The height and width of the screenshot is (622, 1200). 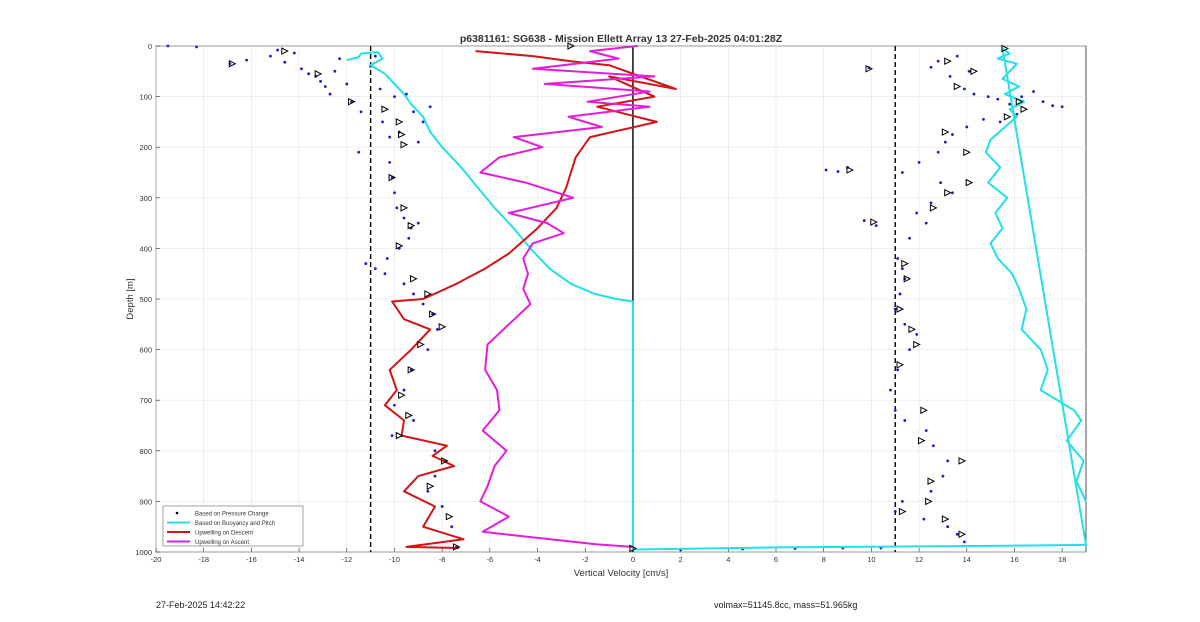 What do you see at coordinates (145, 198) in the screenshot?
I see `y-tick-label: 300` at bounding box center [145, 198].